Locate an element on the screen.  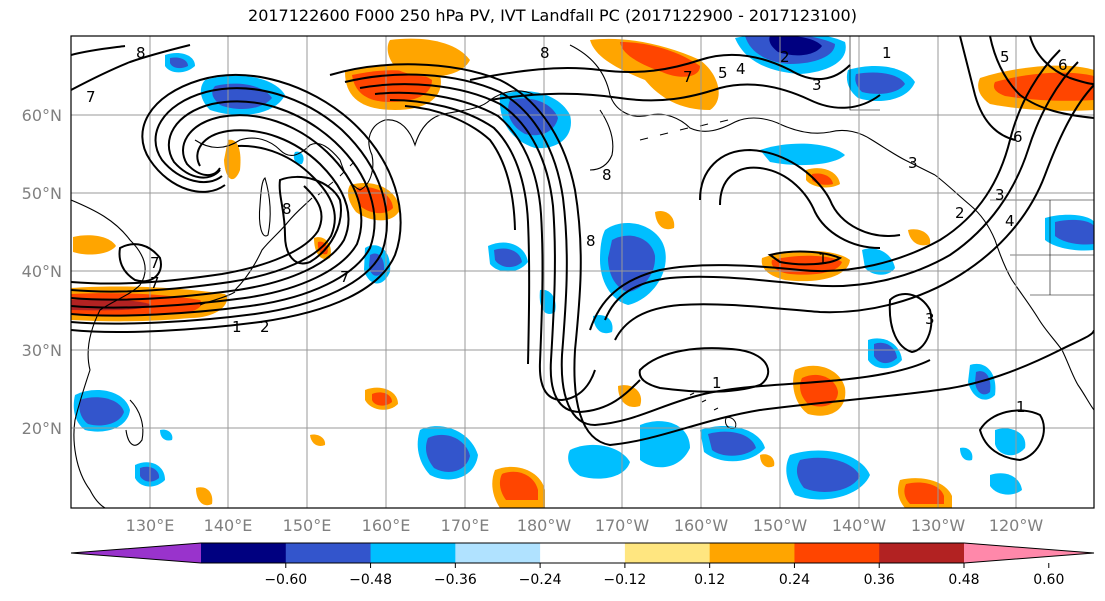
colorbar-tick-label: 0.24 is located at coordinates (794, 580).